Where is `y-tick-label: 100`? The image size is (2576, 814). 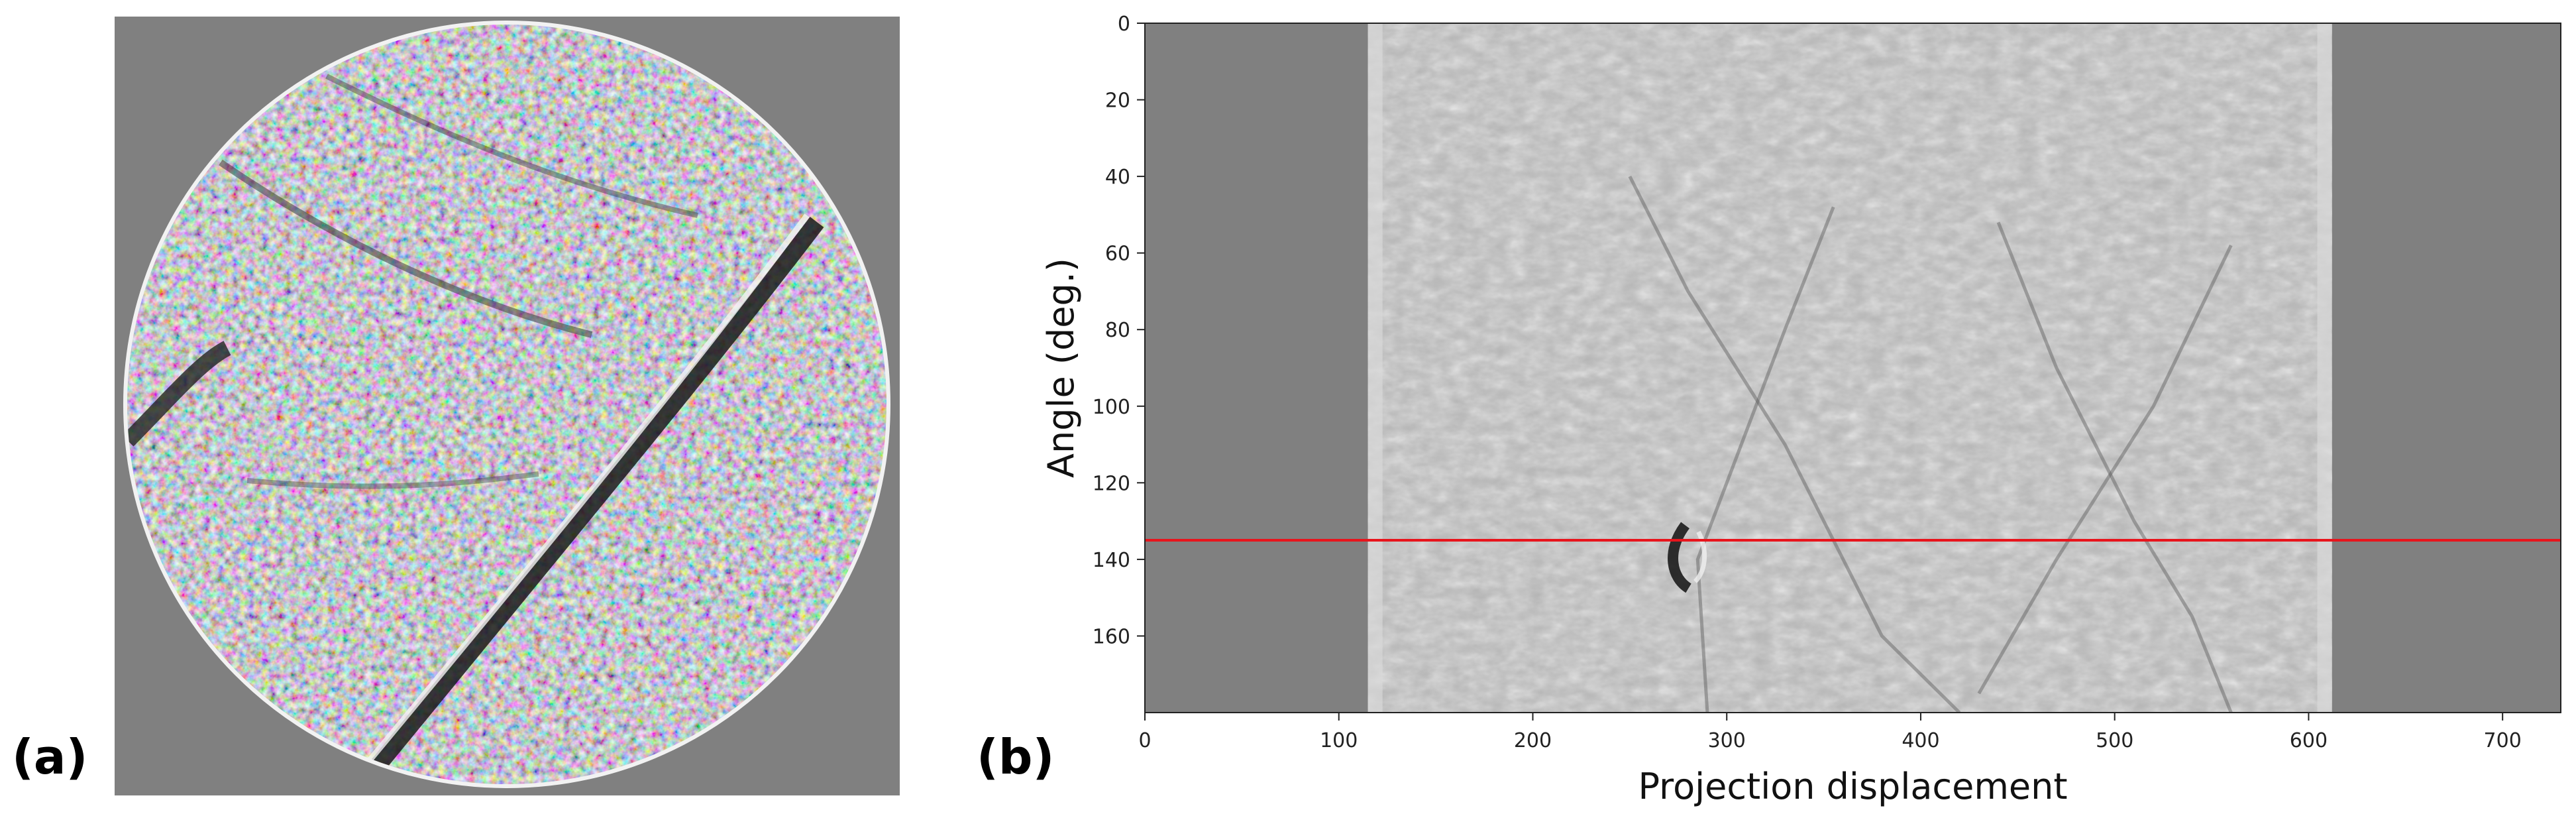 y-tick-label: 100 is located at coordinates (1111, 407).